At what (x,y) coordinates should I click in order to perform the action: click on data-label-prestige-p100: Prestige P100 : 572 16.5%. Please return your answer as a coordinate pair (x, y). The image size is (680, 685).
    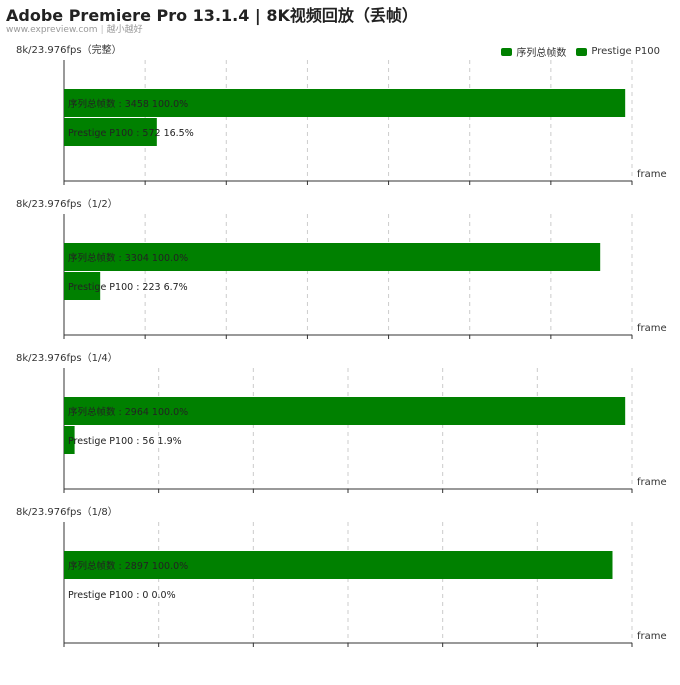
    Looking at the image, I should click on (131, 133).